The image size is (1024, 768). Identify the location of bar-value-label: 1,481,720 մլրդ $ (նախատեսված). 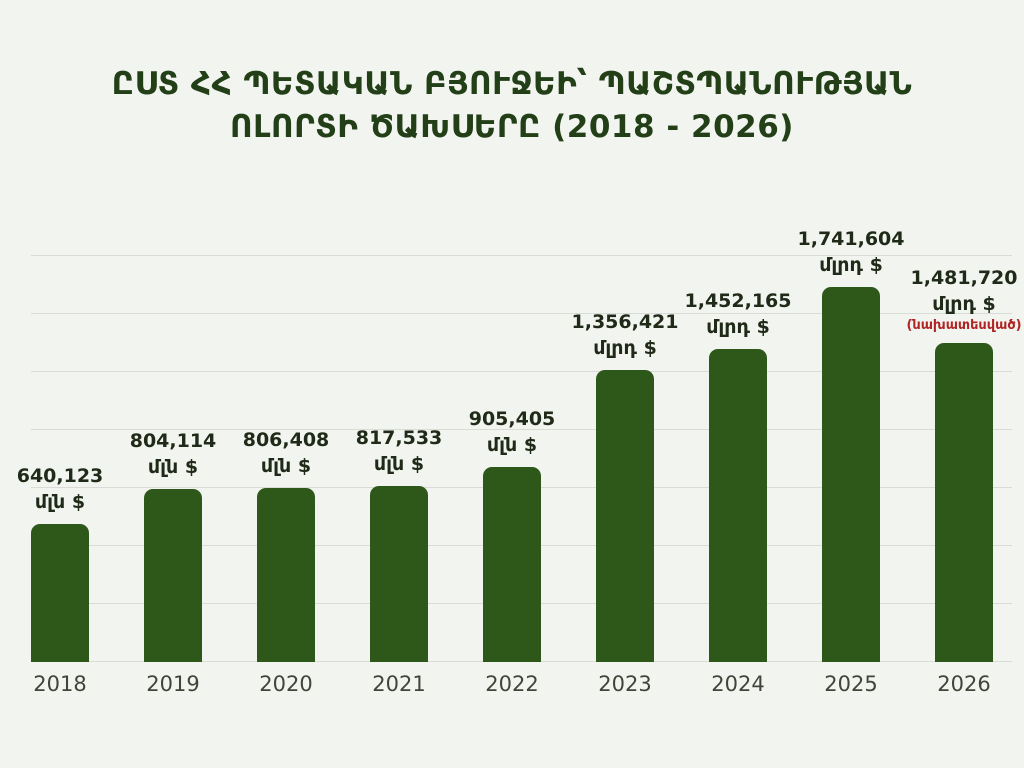
(963, 299).